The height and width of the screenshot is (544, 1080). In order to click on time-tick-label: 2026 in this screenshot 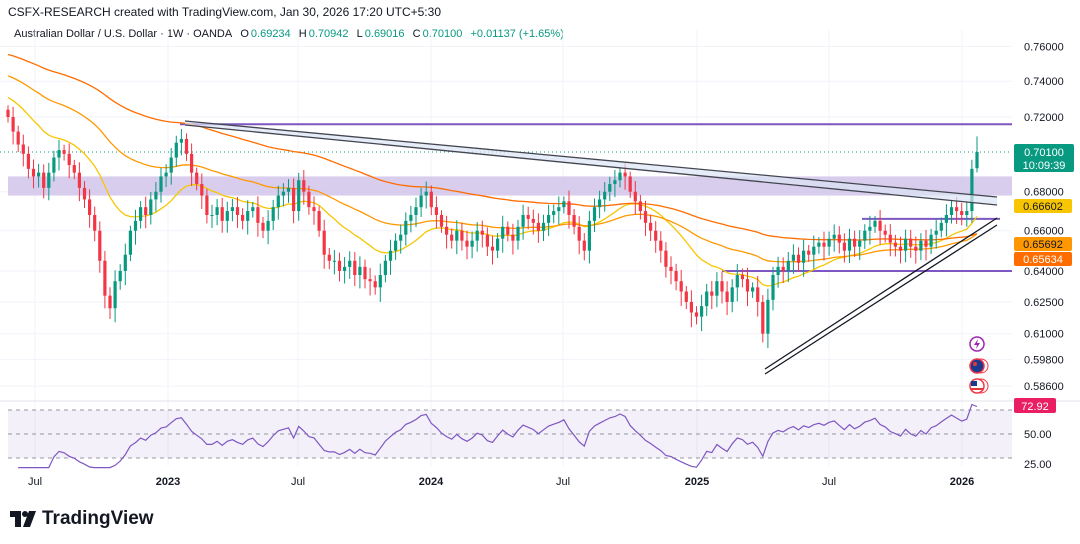, I will do `click(962, 482)`.